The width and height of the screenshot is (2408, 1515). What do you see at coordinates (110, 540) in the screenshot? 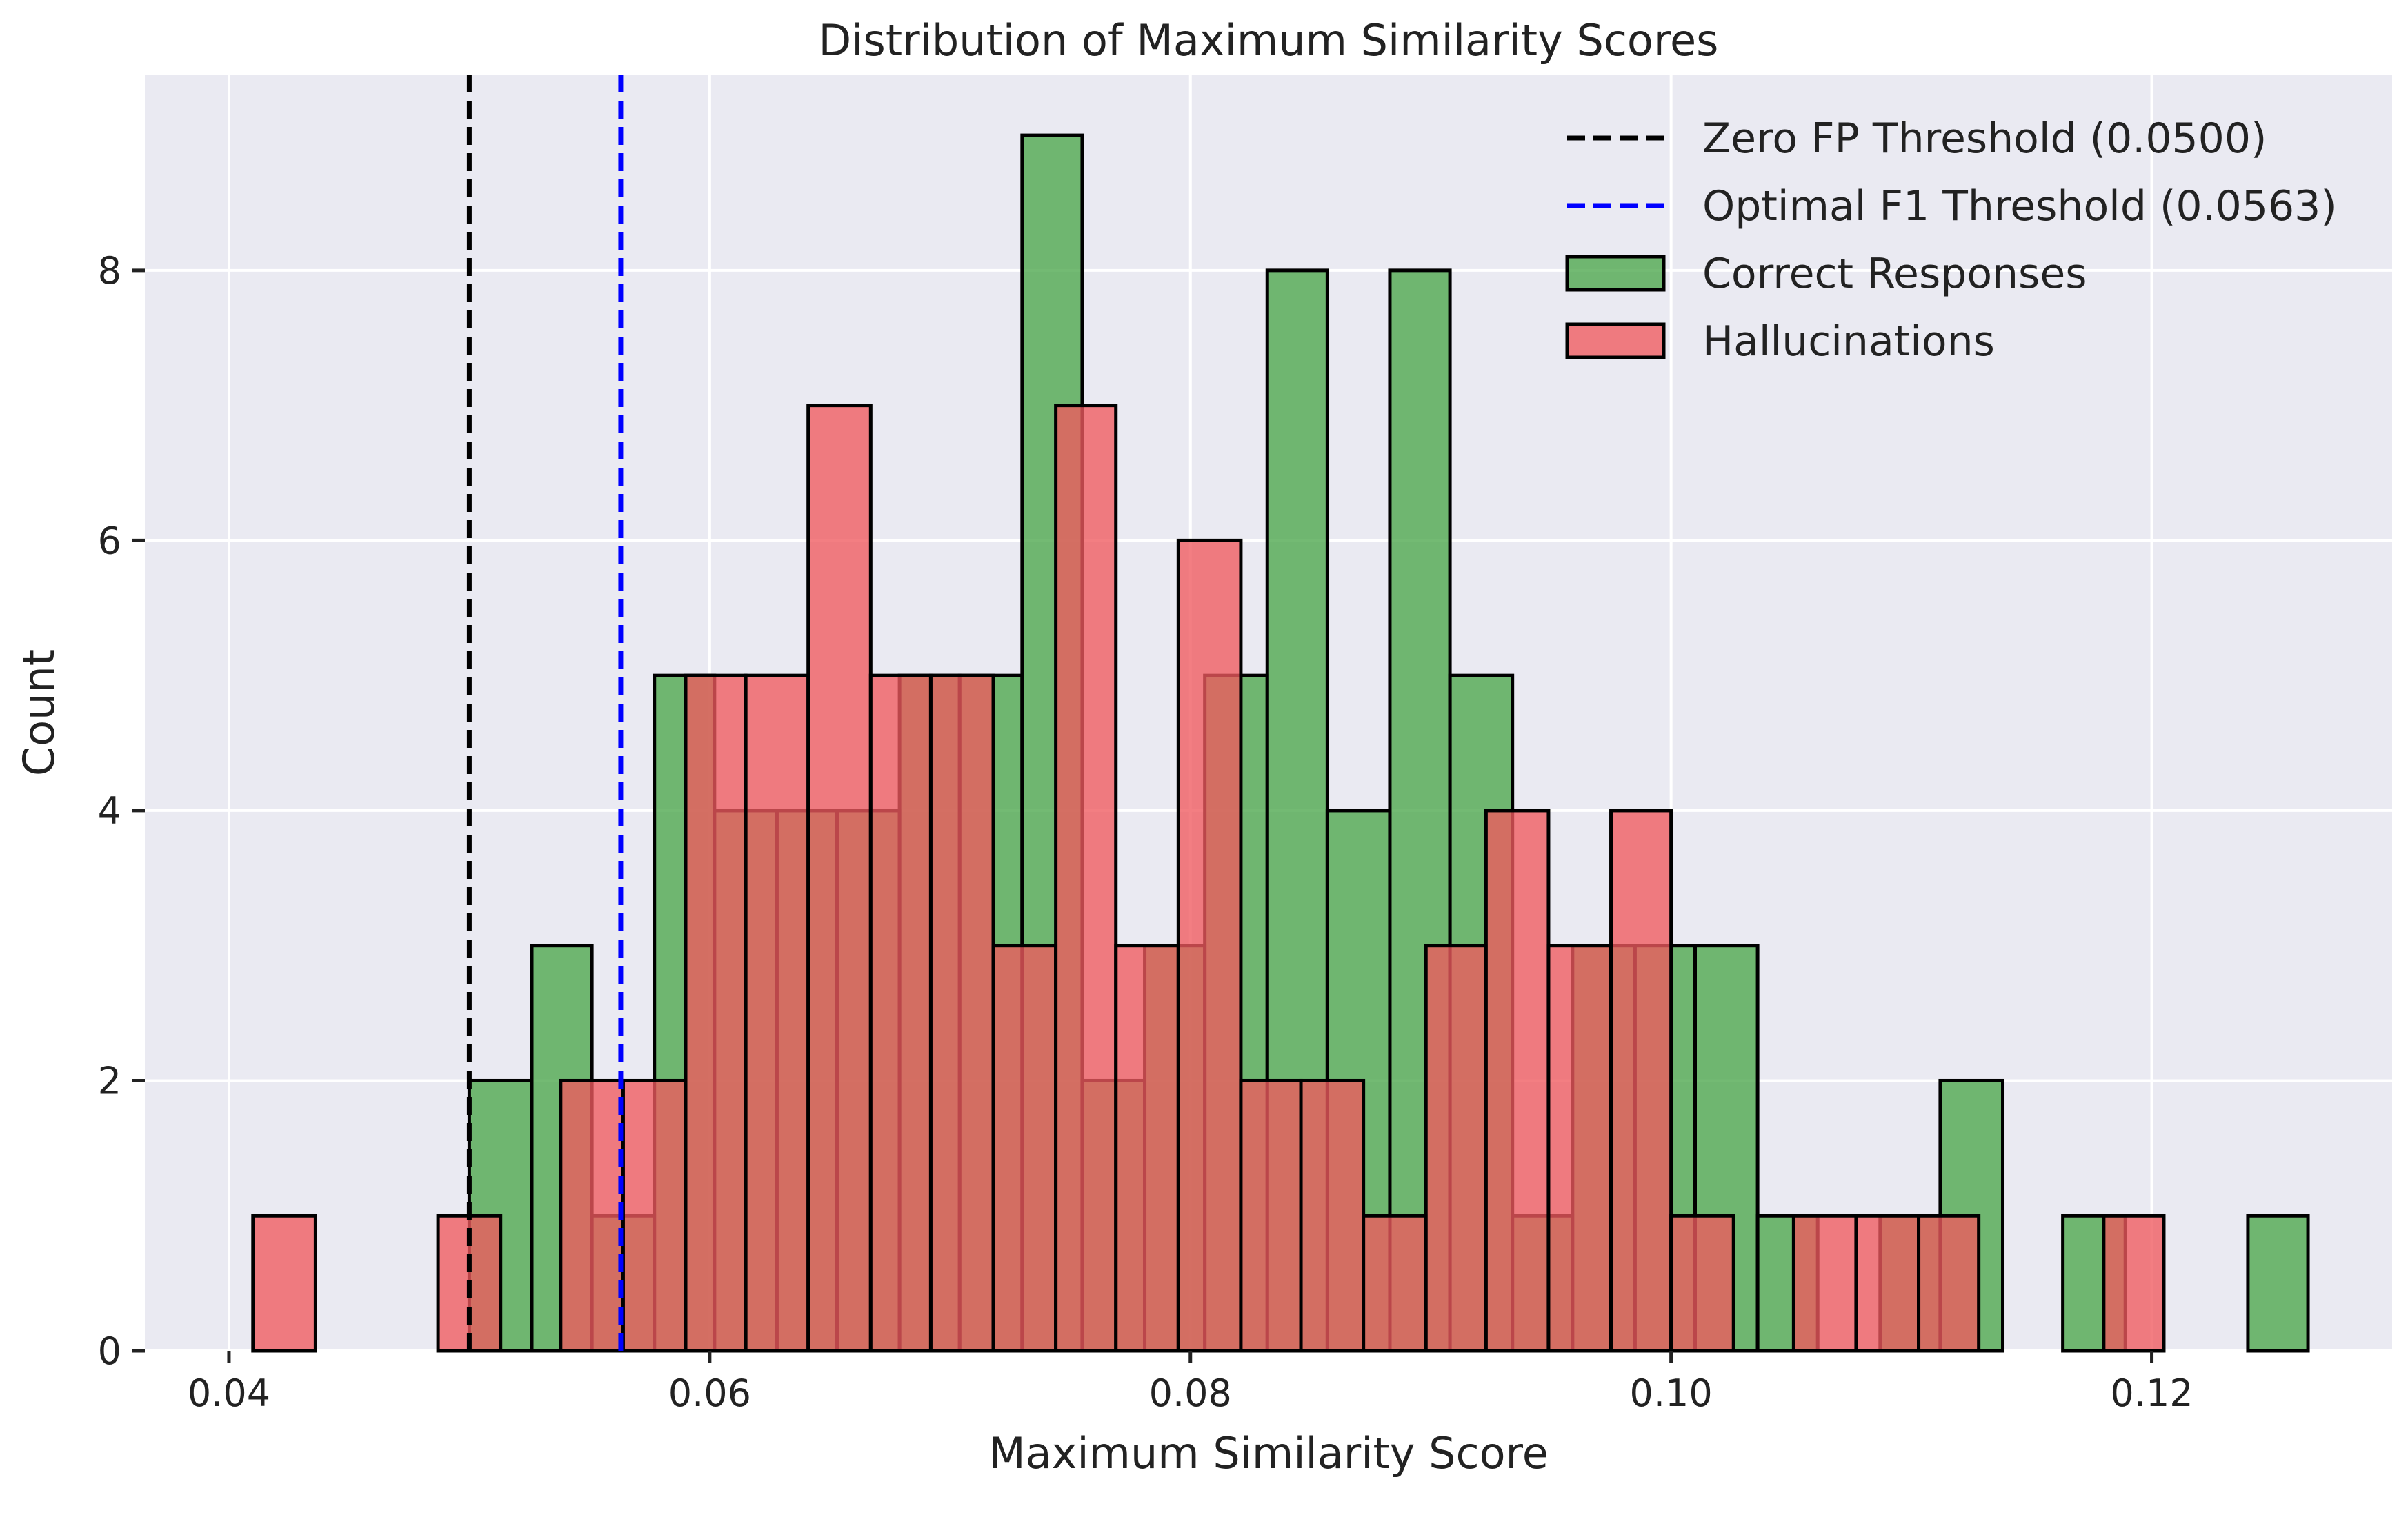
I see `y-tick-label: 6` at bounding box center [110, 540].